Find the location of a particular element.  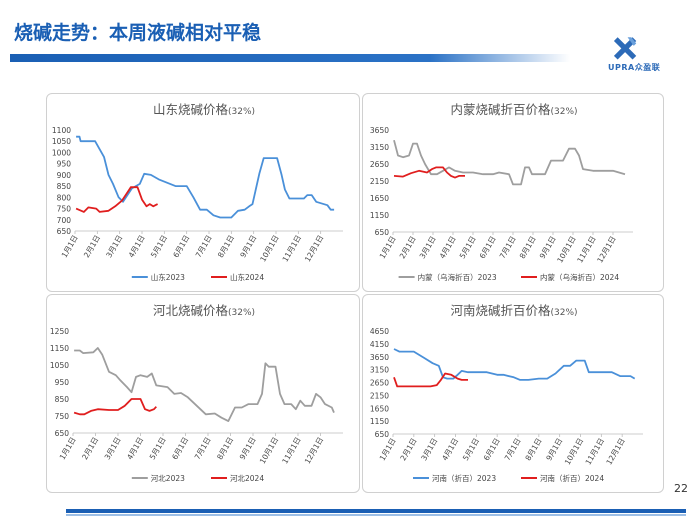

y-tick-label: 1150 is located at coordinates (379, 421).